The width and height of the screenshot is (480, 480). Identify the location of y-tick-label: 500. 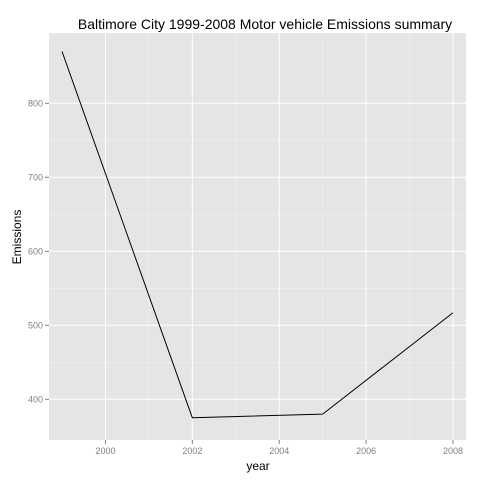
(35, 325).